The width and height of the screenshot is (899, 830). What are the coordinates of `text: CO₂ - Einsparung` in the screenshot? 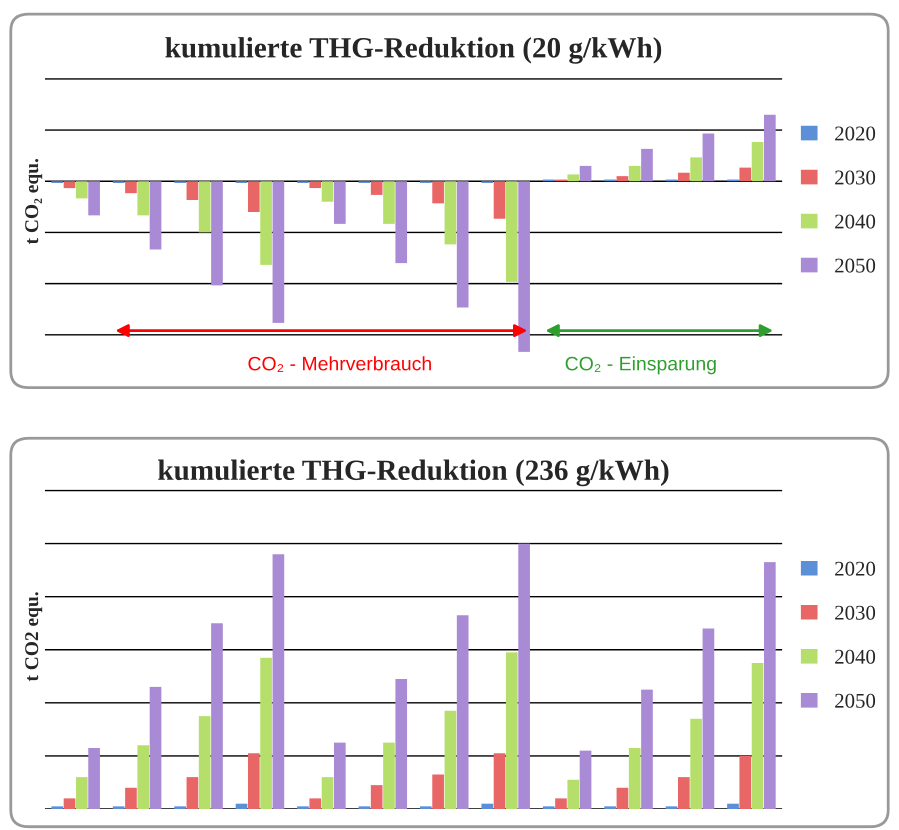 It's located at (641, 365).